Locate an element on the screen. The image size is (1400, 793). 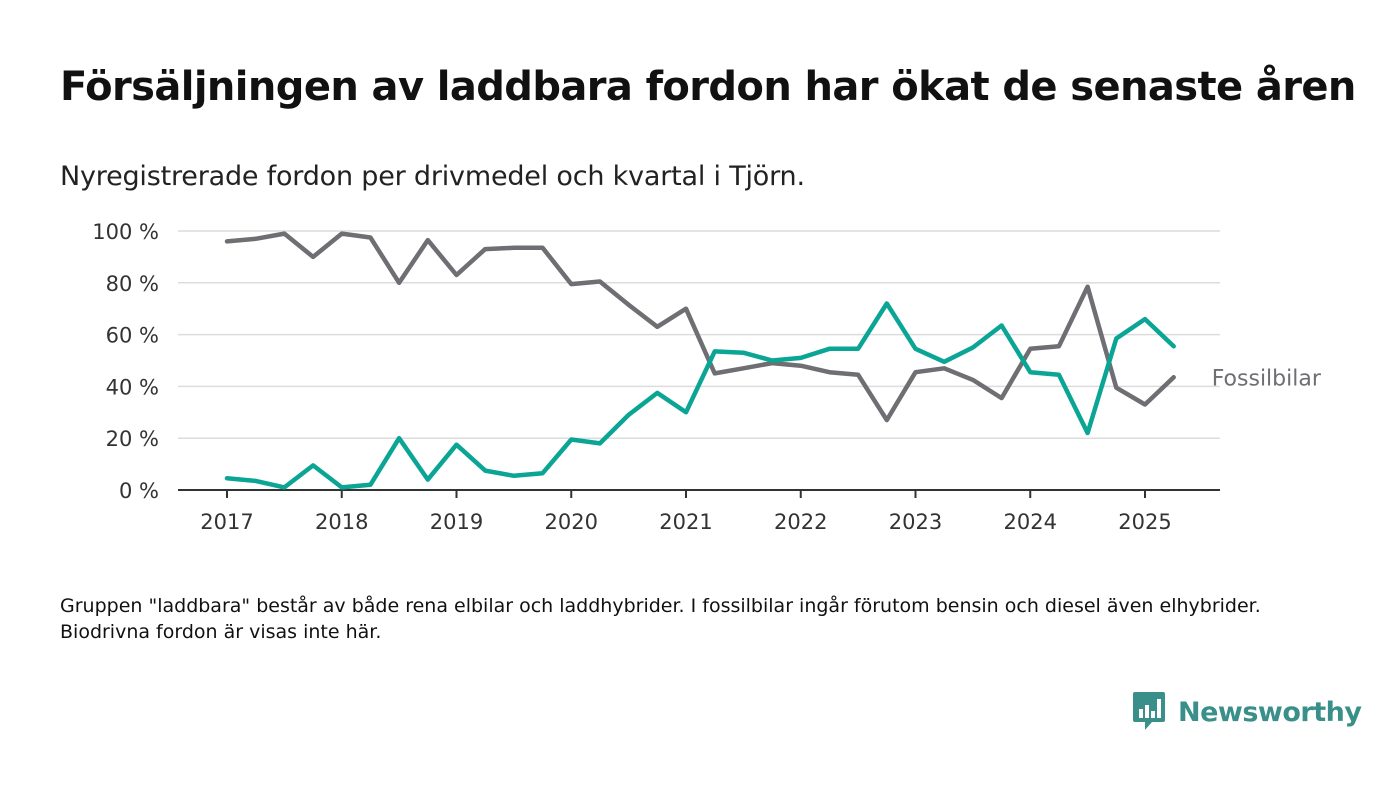
x-tick-label: 2024 is located at coordinates (1030, 522).